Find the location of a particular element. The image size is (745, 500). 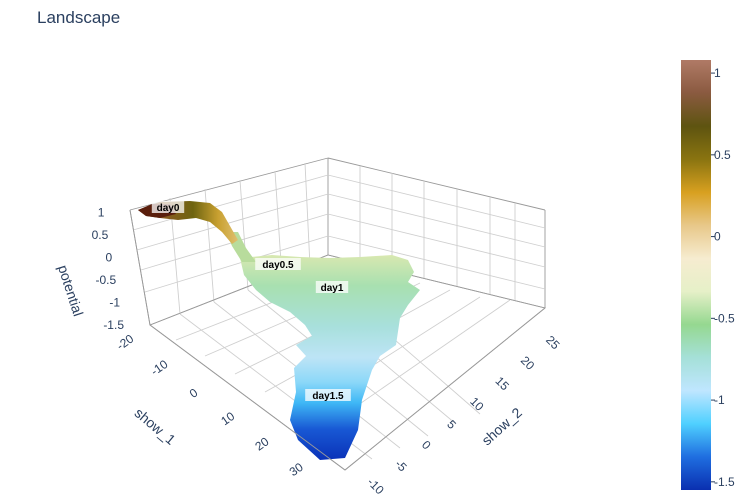

z-tick-label: -0.5 is located at coordinates (105, 280).